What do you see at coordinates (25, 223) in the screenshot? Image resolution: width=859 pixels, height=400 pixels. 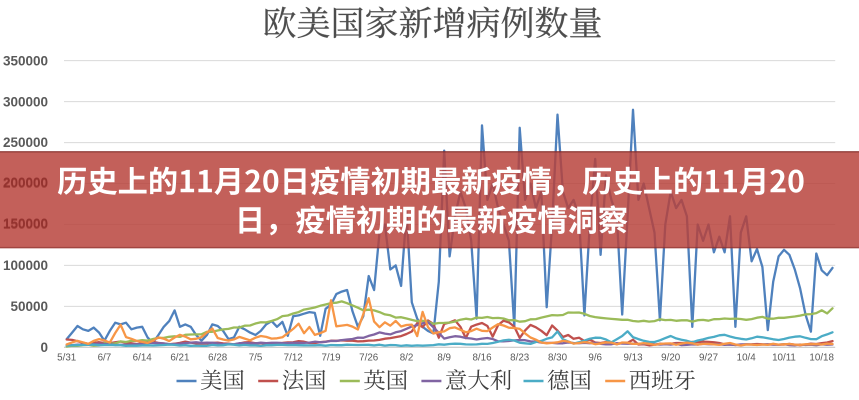 I see `svg-text: 150000` at bounding box center [25, 223].